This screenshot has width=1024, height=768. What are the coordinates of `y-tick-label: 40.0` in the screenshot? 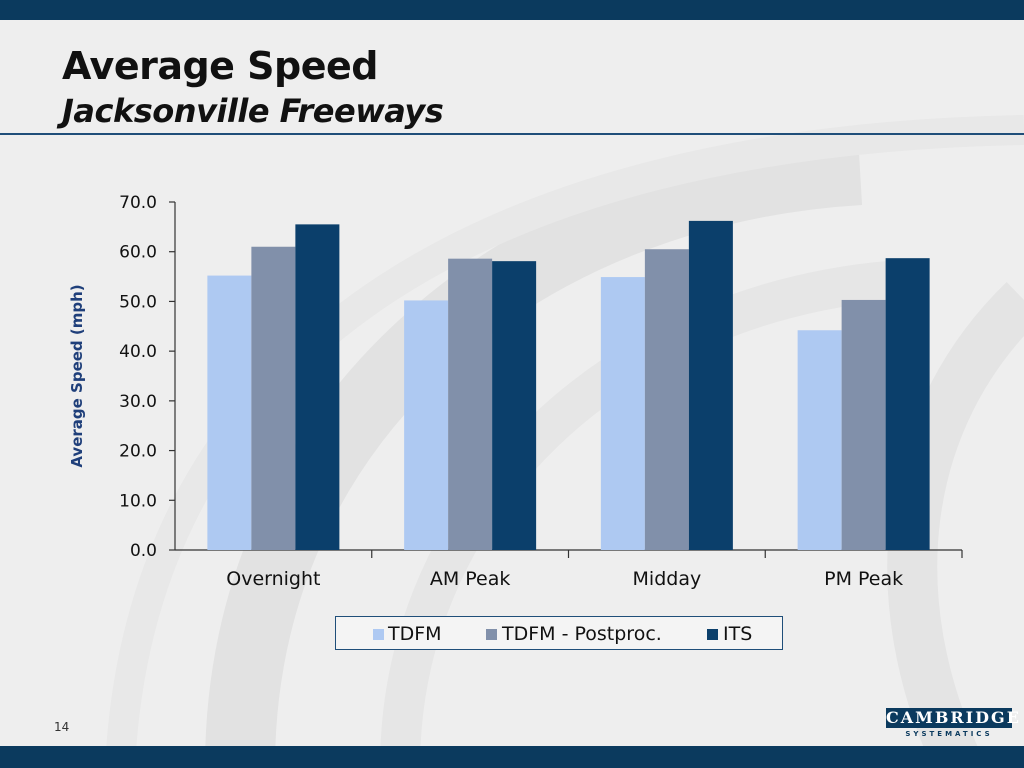 It's located at (138, 352).